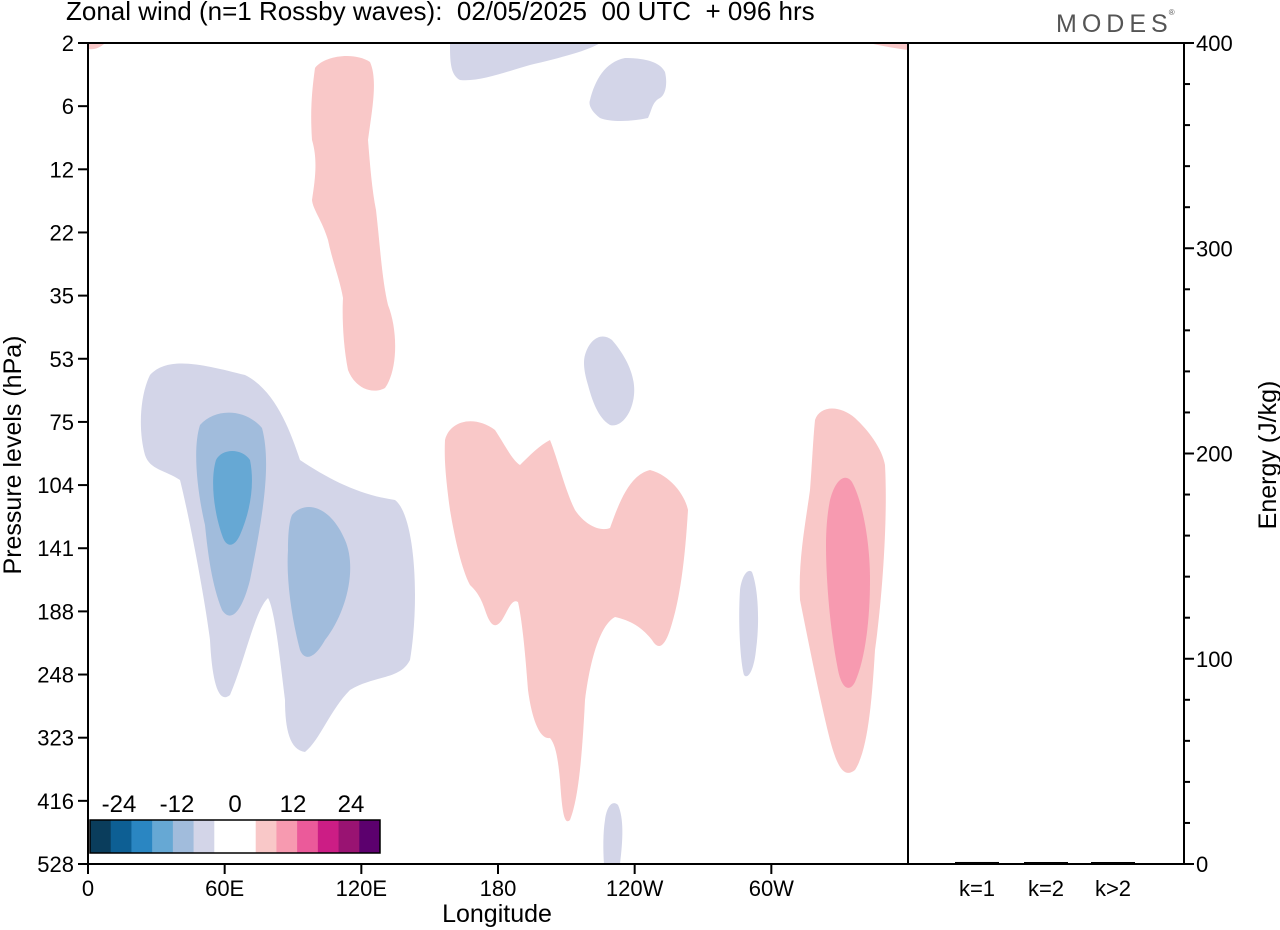  I want to click on colorbar-frame, so click(235, 836).